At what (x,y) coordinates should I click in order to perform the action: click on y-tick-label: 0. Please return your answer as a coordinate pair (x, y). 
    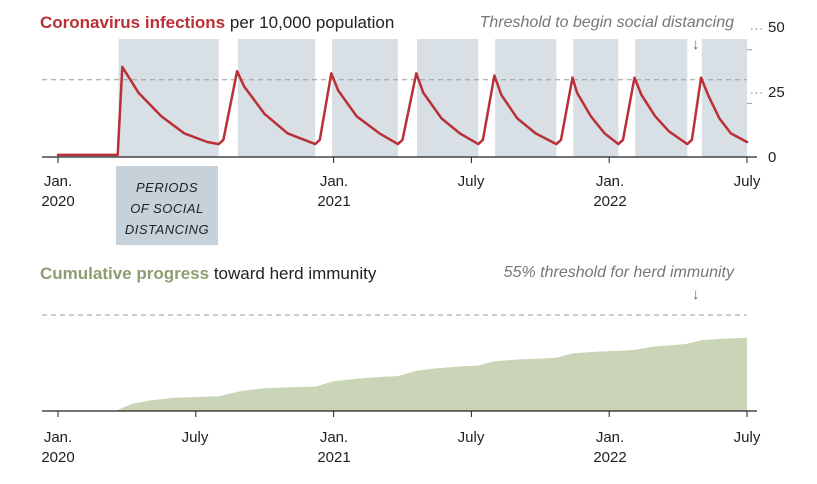
    Looking at the image, I should click on (772, 157).